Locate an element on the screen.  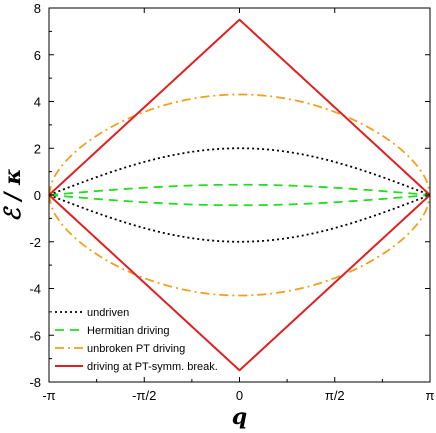
x-tick-label: 0 is located at coordinates (239, 395).